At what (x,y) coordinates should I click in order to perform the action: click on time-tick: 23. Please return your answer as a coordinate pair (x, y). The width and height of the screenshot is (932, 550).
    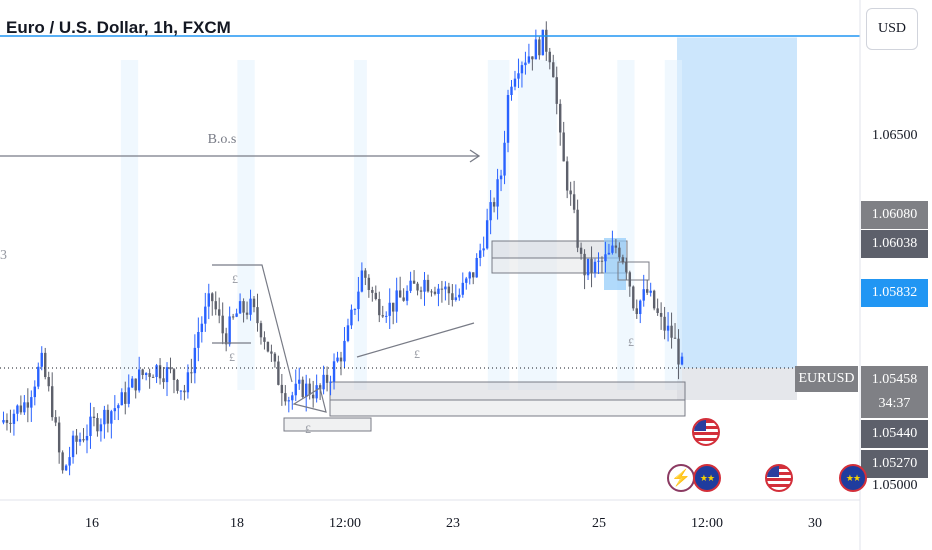
    Looking at the image, I should click on (453, 523).